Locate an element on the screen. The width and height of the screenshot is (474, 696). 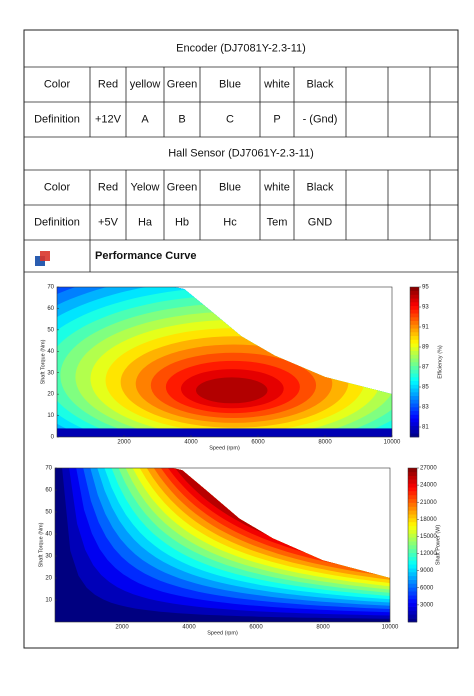
table-cell: B is located at coordinates (181, 119).